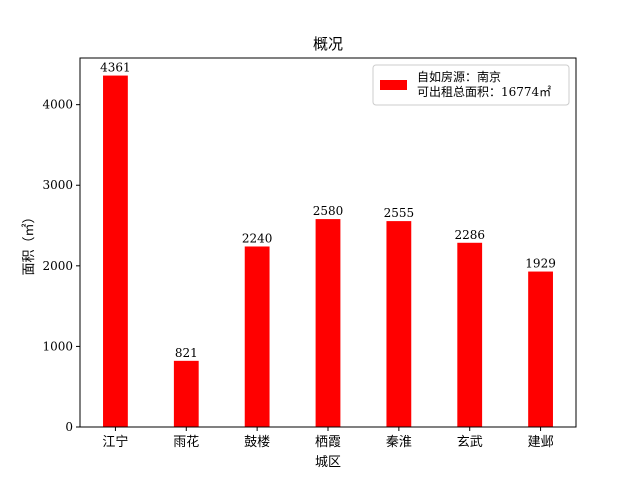  What do you see at coordinates (257, 442) in the screenshot?
I see `x-tick-label: 鼓楼` at bounding box center [257, 442].